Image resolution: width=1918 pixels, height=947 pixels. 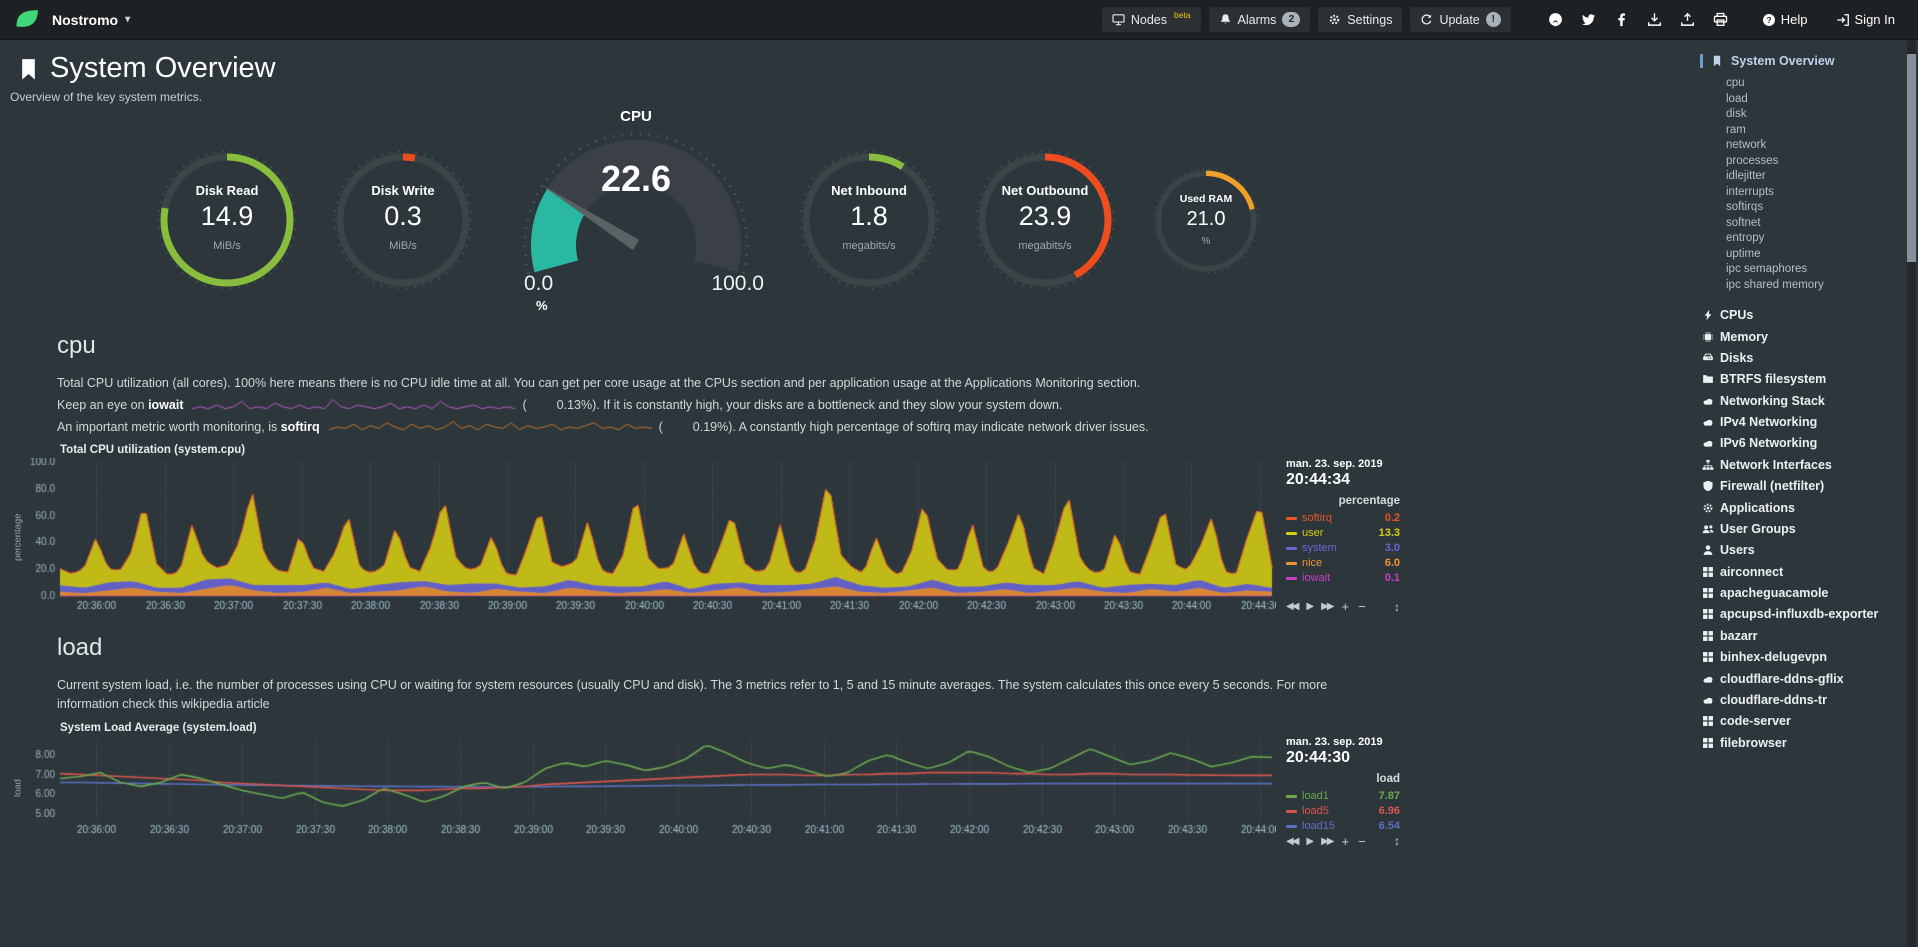 What do you see at coordinates (227, 190) in the screenshot?
I see `gauge-title: Disk Read` at bounding box center [227, 190].